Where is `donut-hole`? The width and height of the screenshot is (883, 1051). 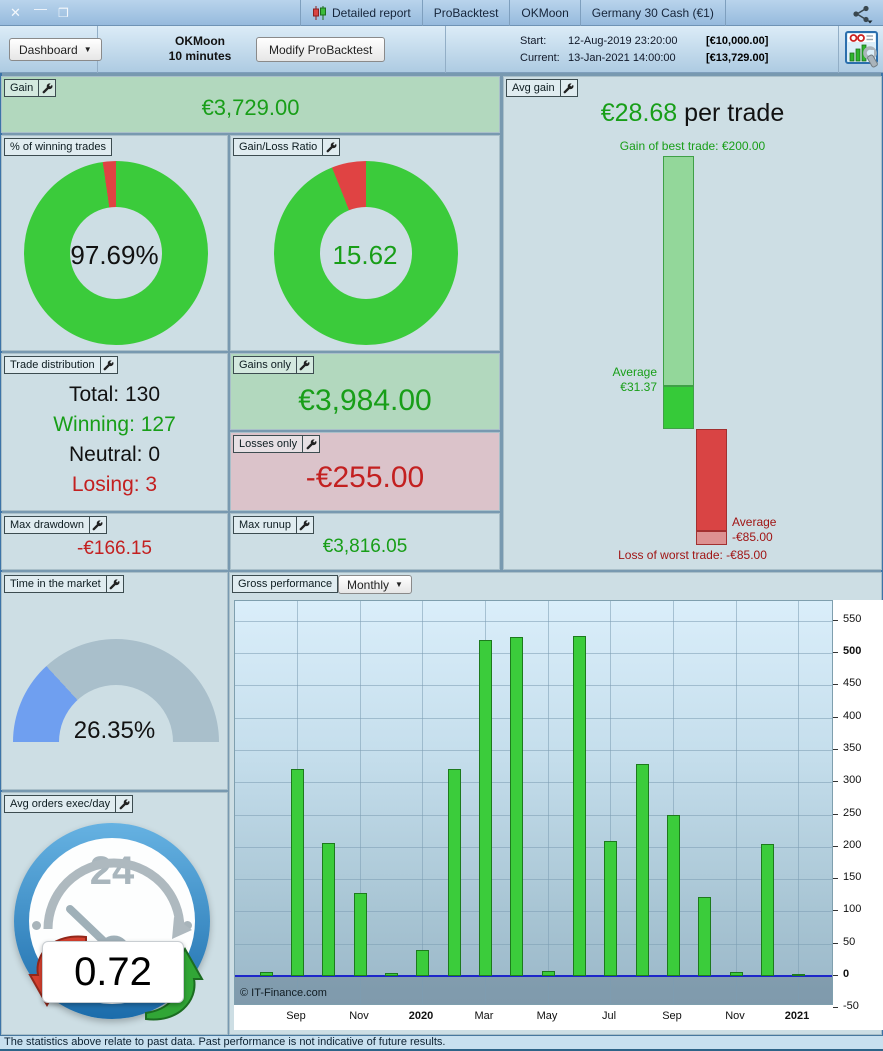
donut-hole is located at coordinates (116, 253).